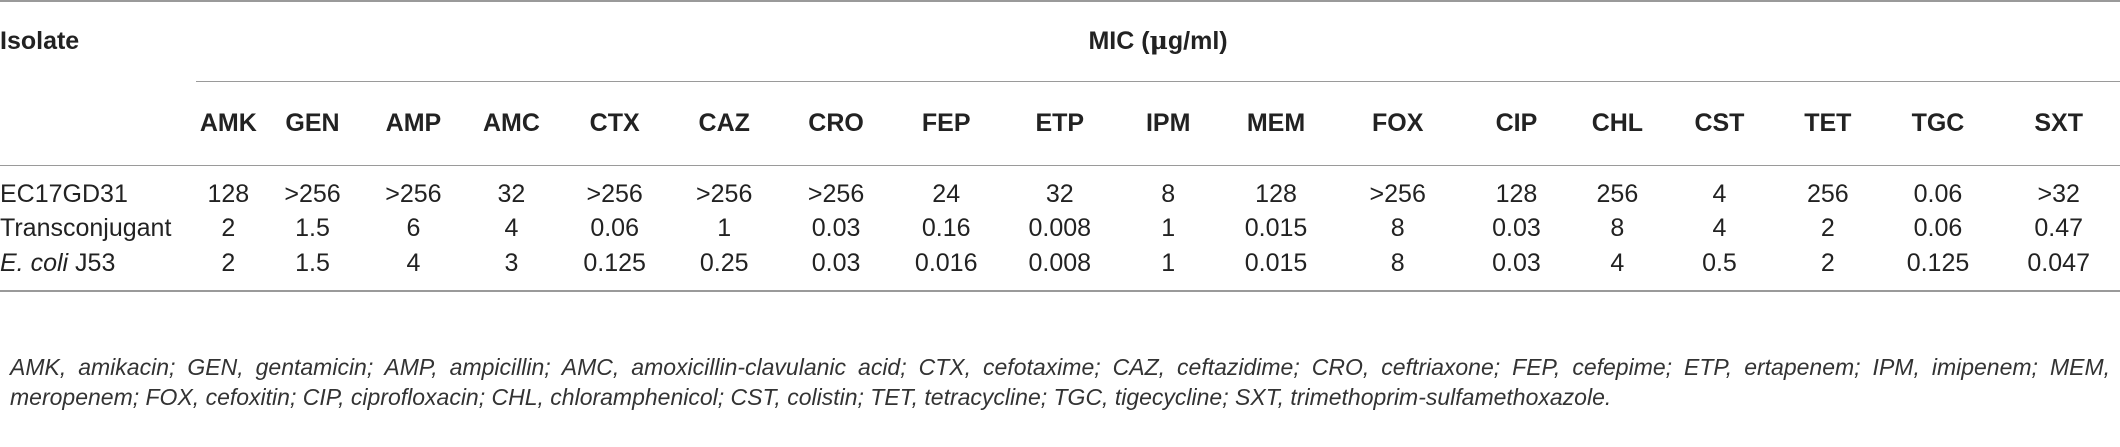 The image size is (2120, 447). Describe the element at coordinates (1119, 41) in the screenshot. I see `mic-header-prefix: MIC (` at that location.